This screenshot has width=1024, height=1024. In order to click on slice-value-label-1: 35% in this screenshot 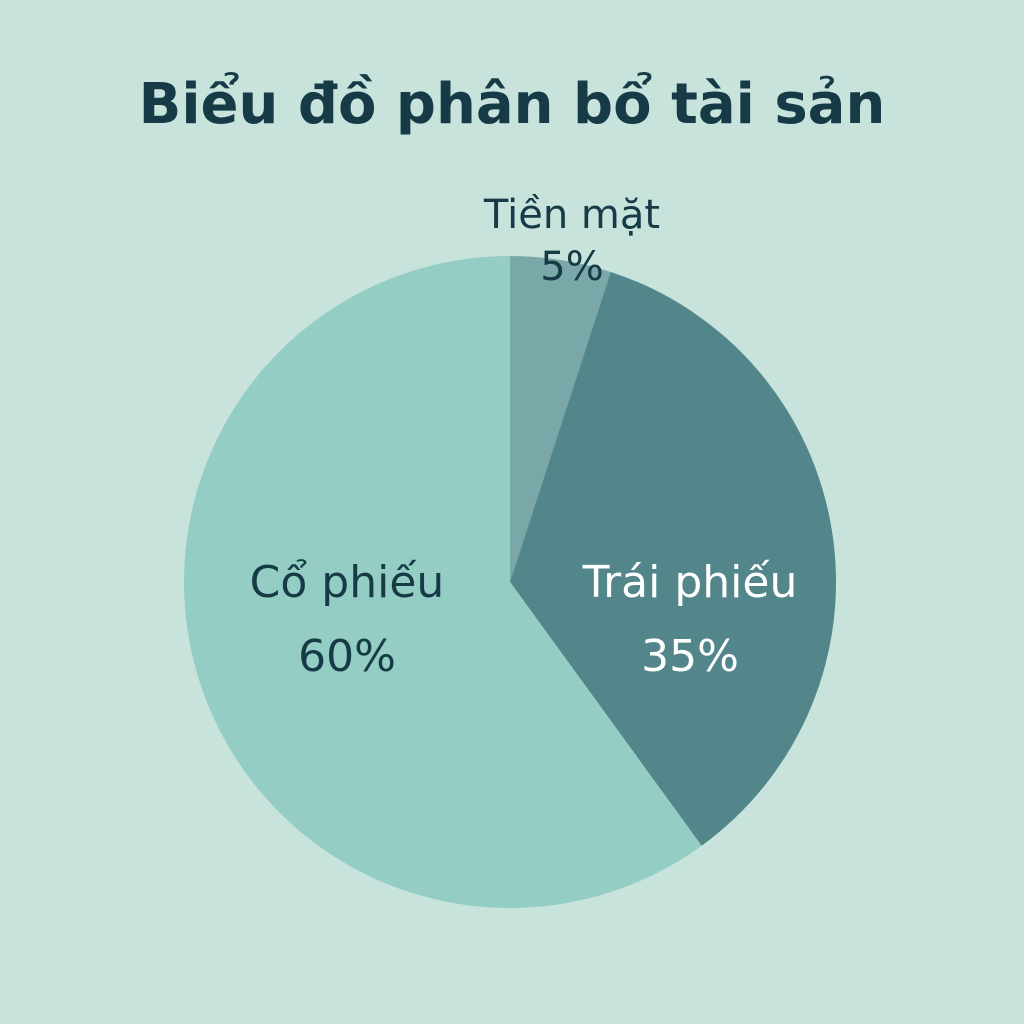, I will do `click(690, 656)`.